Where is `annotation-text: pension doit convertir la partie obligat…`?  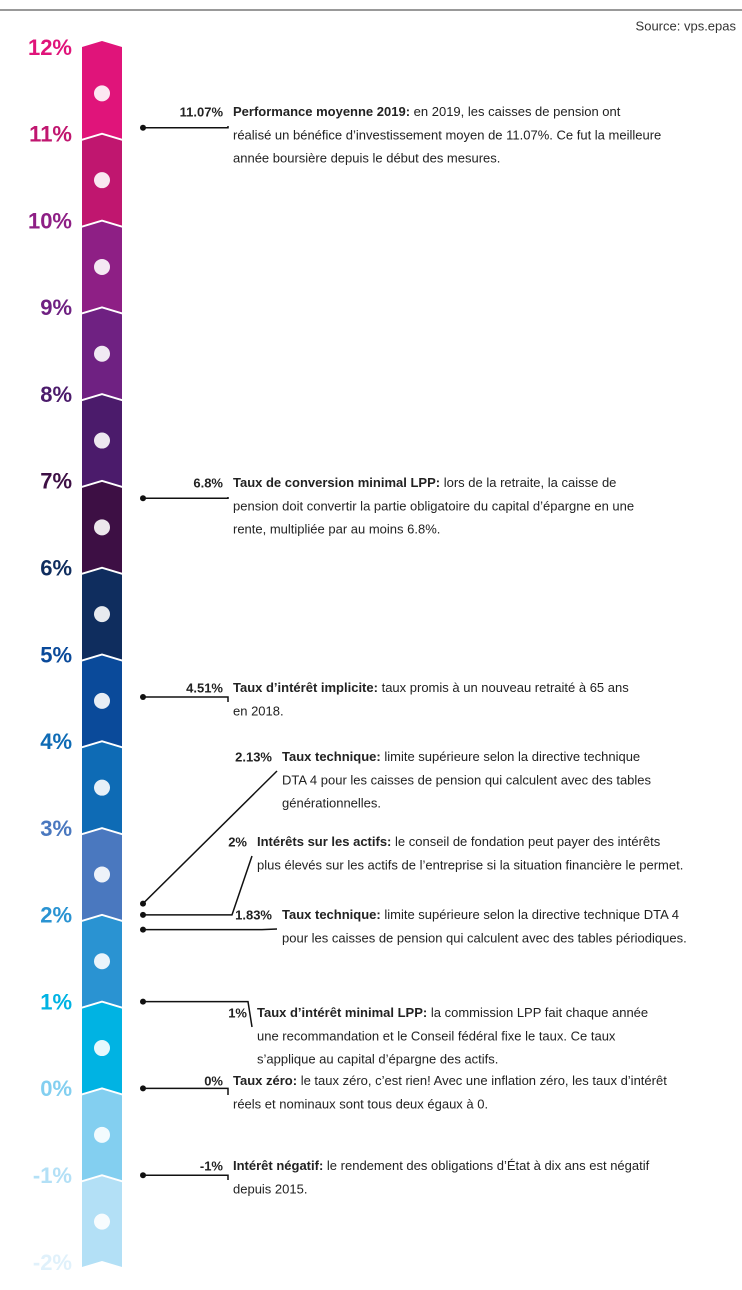 annotation-text: pension doit convertir la partie obligat… is located at coordinates (433, 505).